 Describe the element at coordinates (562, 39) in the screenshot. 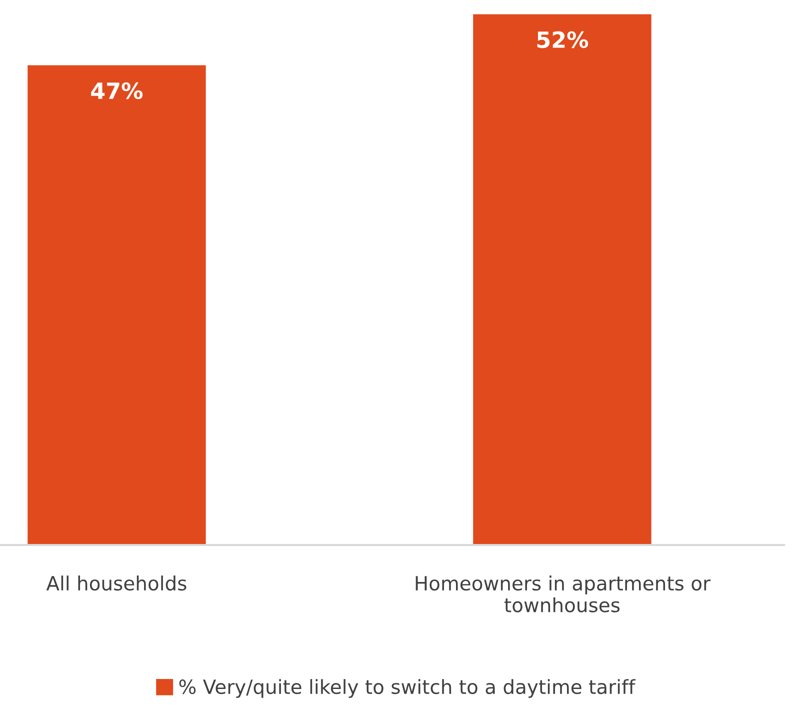

I see `data-label: 52%` at that location.